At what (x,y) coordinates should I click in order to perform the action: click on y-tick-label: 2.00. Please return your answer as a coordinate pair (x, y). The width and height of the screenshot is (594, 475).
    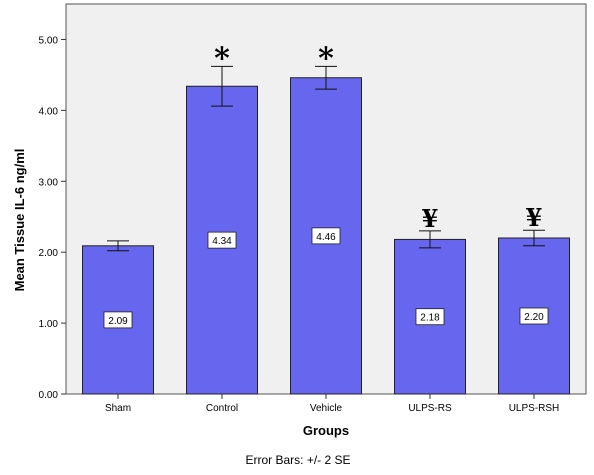
    Looking at the image, I should click on (49, 253).